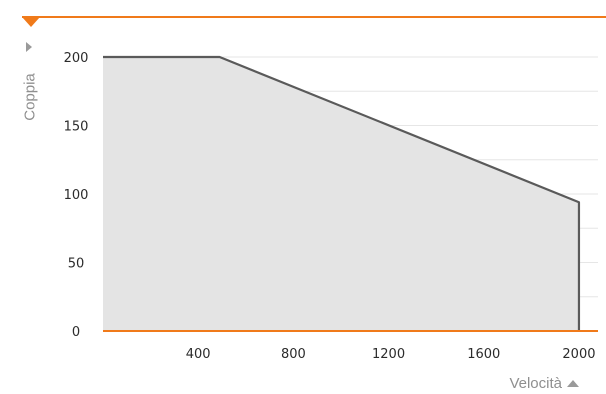  Describe the element at coordinates (30, 97) in the screenshot. I see `y-axis-label: Coppia` at that location.